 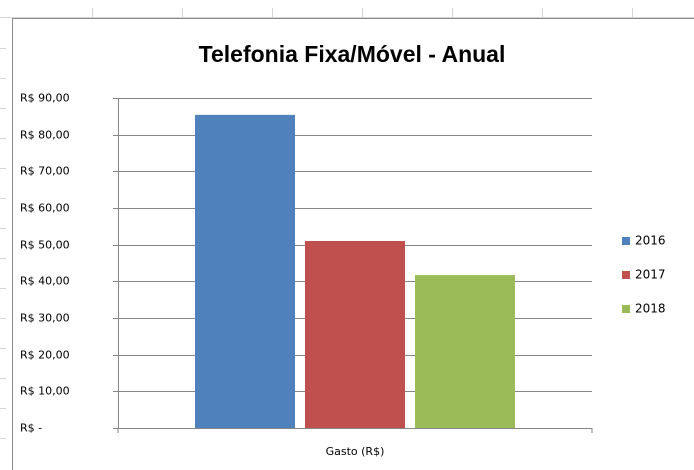 What do you see at coordinates (45, 135) in the screenshot?
I see `y-tick-label: R$ 80,00` at bounding box center [45, 135].